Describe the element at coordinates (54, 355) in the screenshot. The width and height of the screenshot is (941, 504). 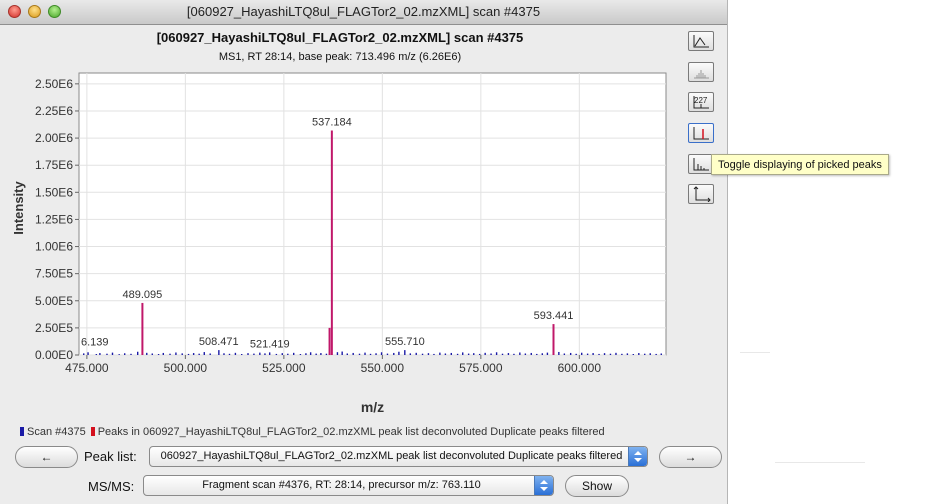
I see `y-tick-label: 0.00E0` at that location.